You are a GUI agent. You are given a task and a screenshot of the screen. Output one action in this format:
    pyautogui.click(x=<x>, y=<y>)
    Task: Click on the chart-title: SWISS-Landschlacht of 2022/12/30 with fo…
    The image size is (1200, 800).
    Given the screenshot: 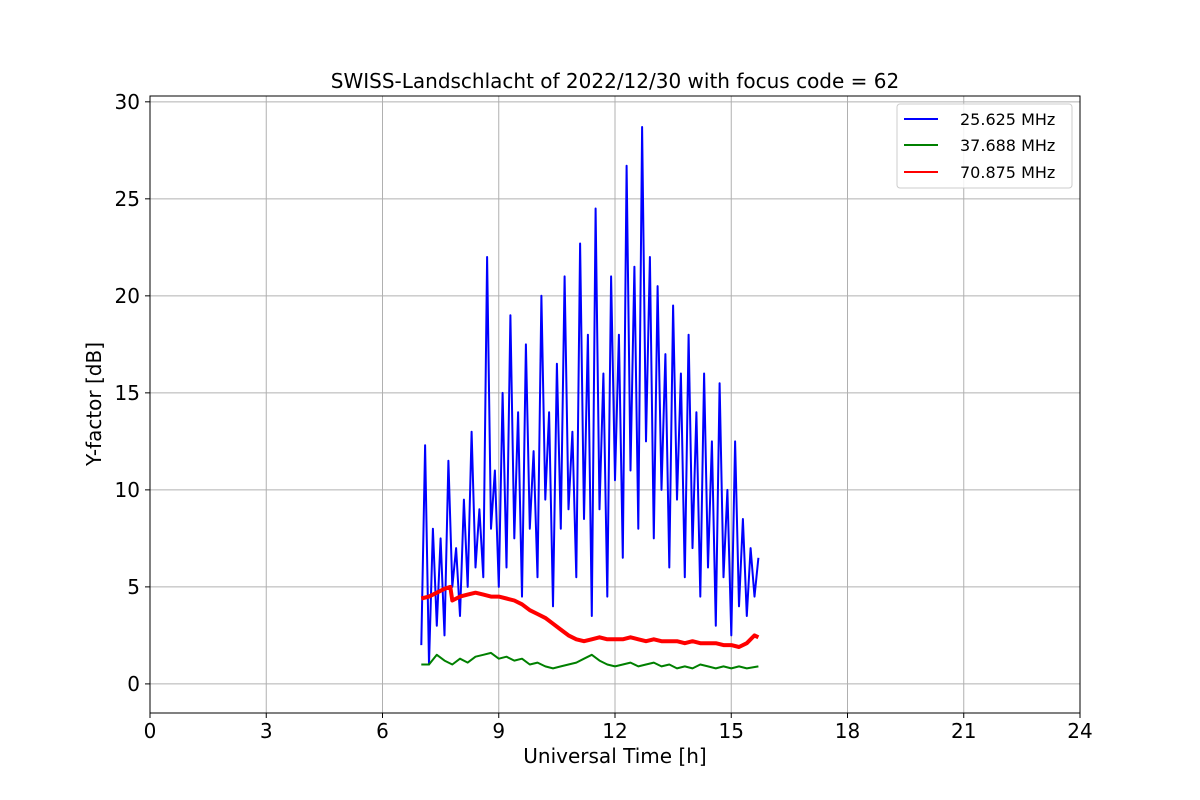 What is the action you would take?
    pyautogui.click(x=615, y=81)
    